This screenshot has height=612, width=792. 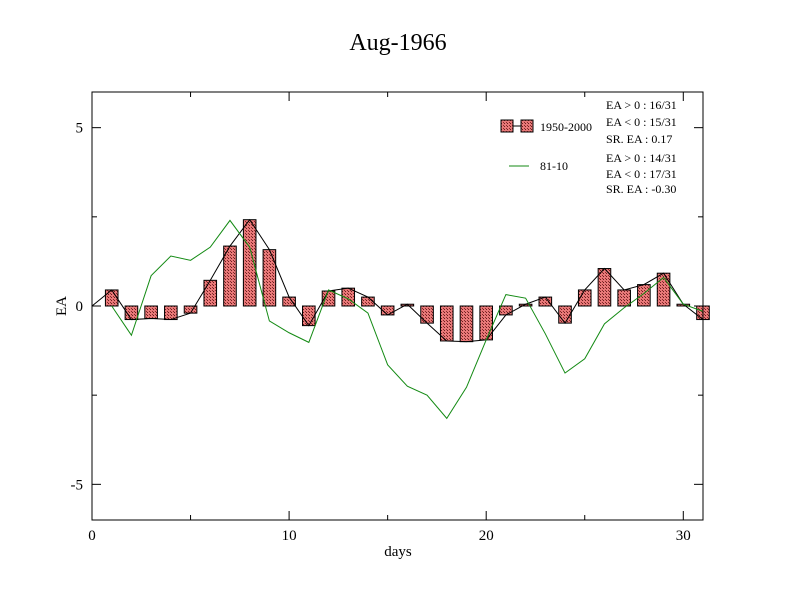 What do you see at coordinates (641, 105) in the screenshot?
I see `annotation-line: EA > 0 : 16/31` at bounding box center [641, 105].